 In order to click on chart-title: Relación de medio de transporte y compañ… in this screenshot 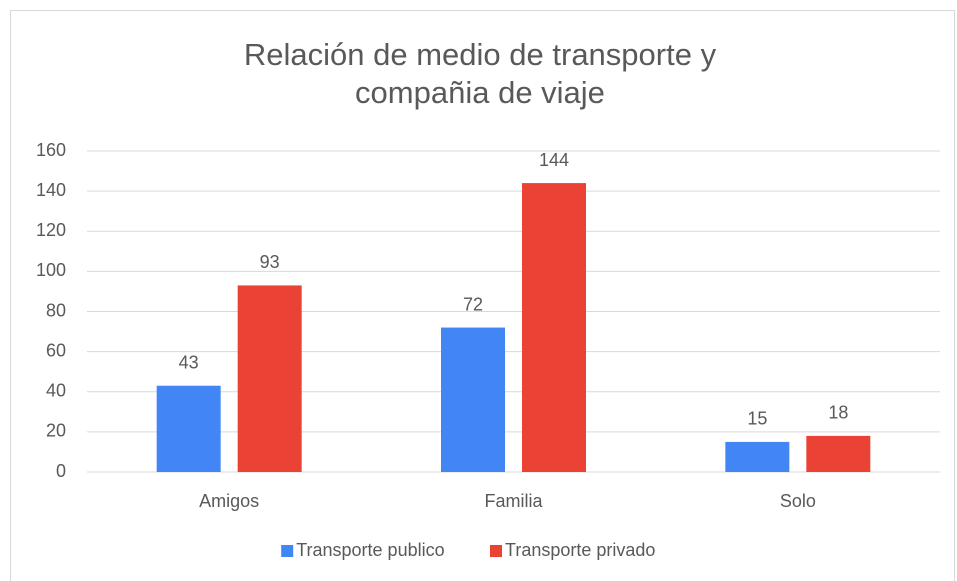, I will do `click(480, 73)`.